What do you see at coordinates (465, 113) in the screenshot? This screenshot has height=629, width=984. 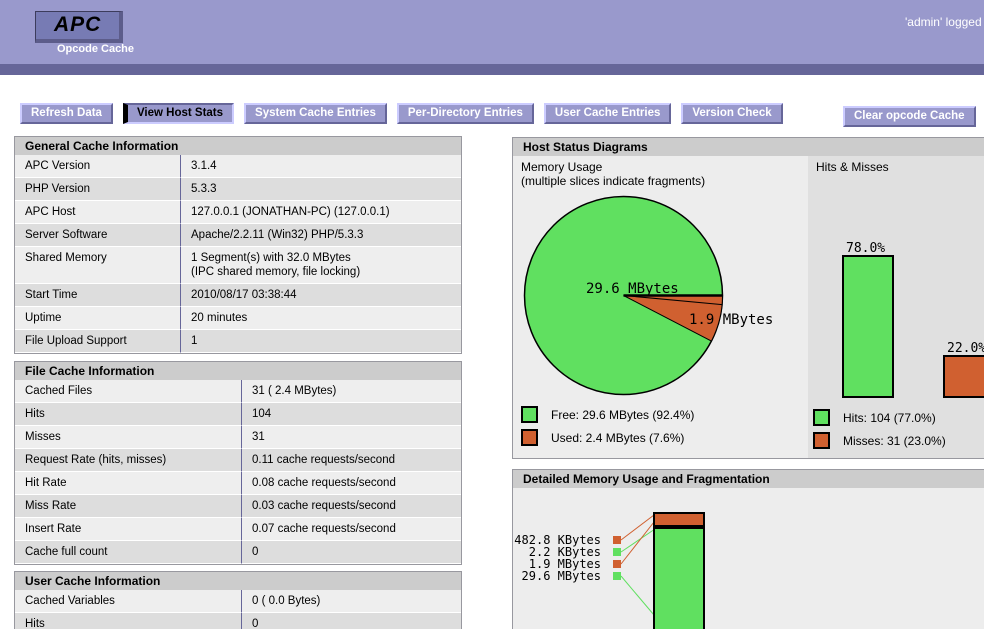 I see `nav-per-directory-entries: Per-Directory Entries` at bounding box center [465, 113].